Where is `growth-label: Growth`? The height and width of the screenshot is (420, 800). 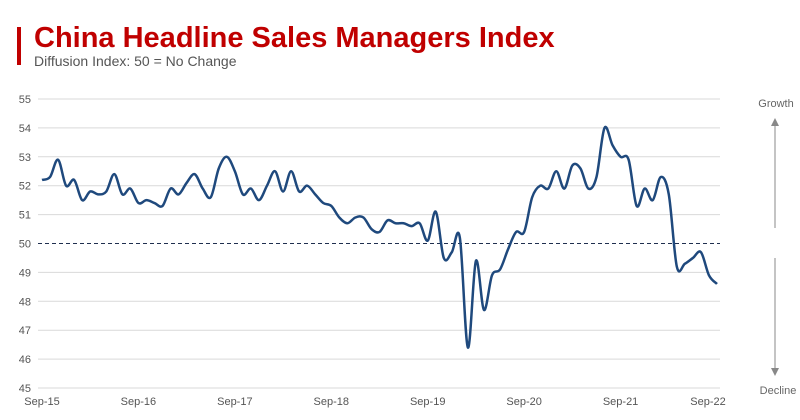
growth-label: Growth is located at coordinates (775, 104).